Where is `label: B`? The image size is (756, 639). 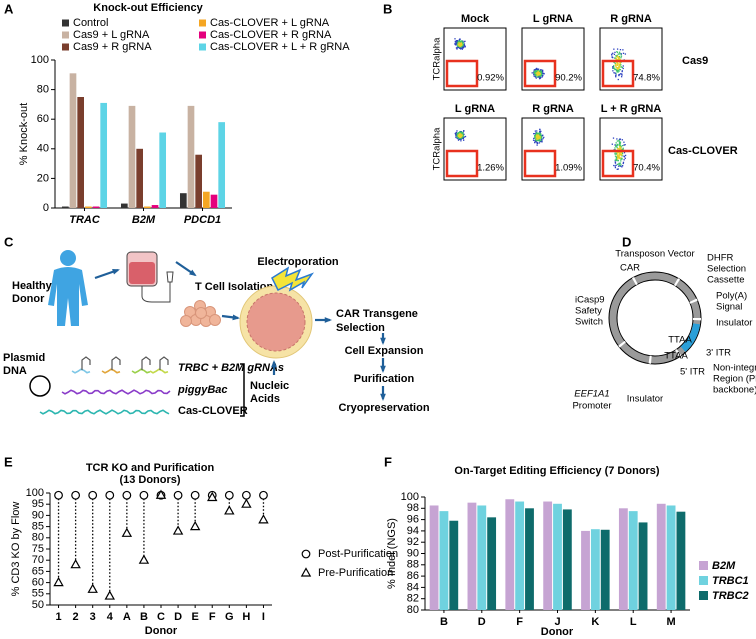
label: B is located at coordinates (387, 8).